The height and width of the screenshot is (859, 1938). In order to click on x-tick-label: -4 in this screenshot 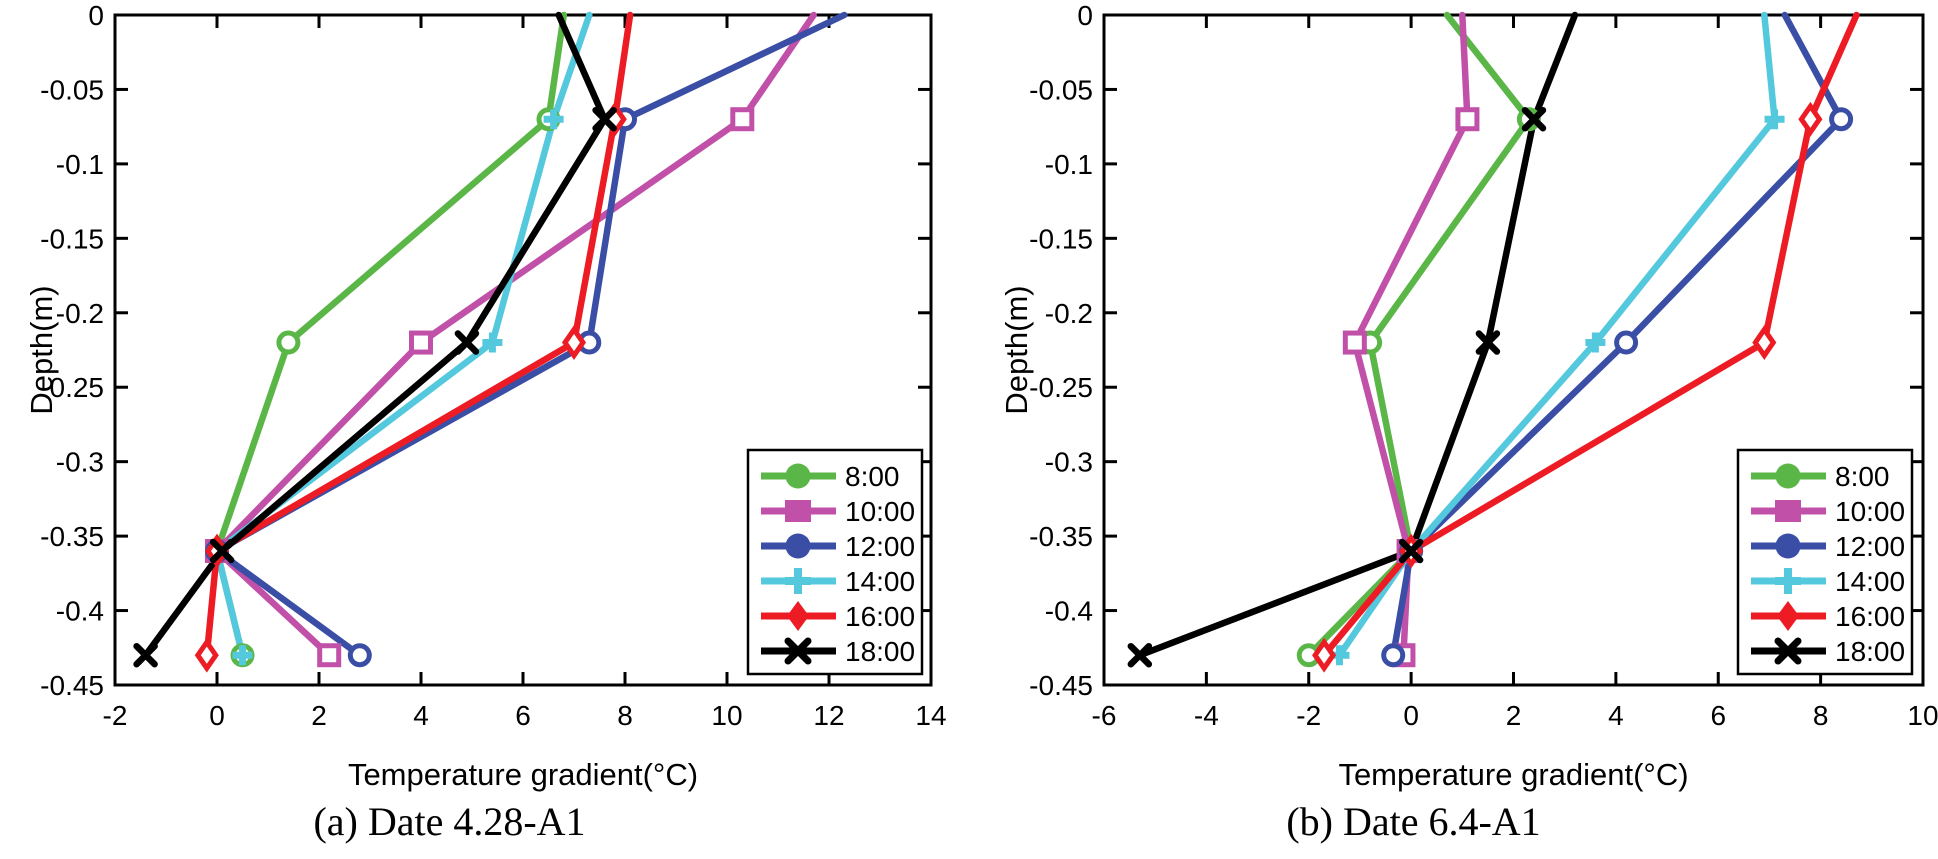, I will do `click(1206, 715)`.